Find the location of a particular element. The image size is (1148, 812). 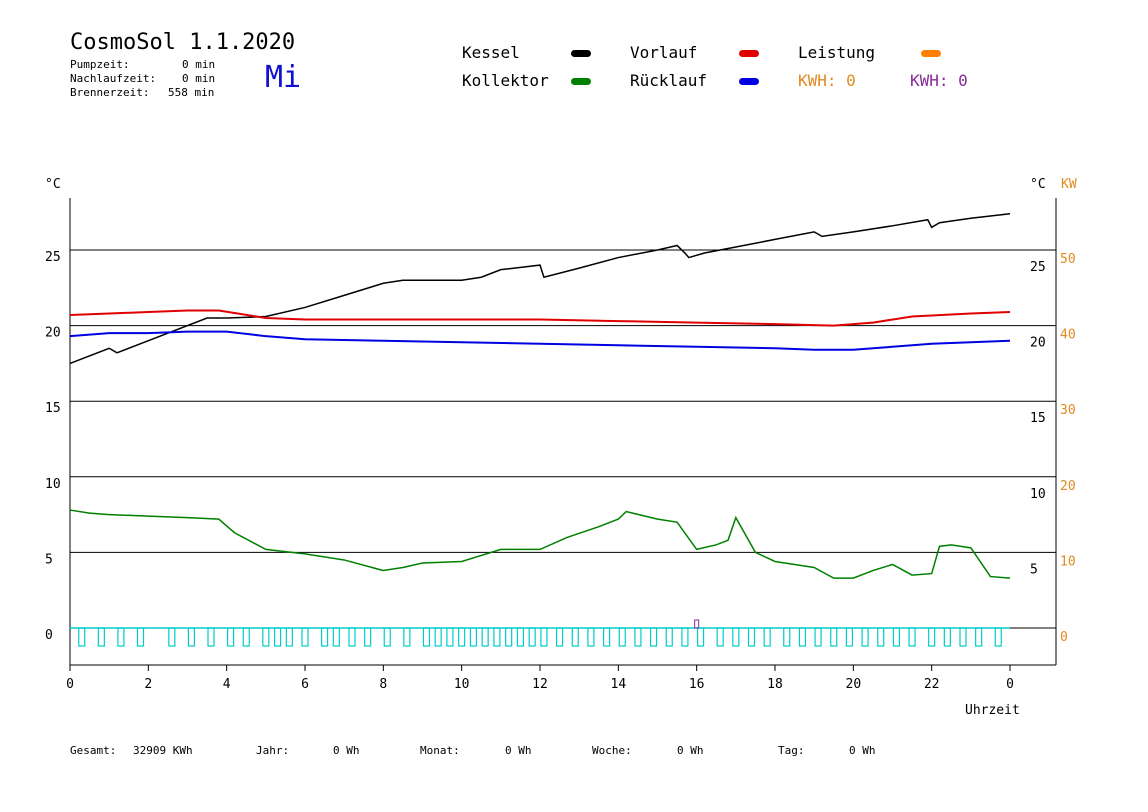

y-tick-right-25: 25 is located at coordinates (1038, 267).